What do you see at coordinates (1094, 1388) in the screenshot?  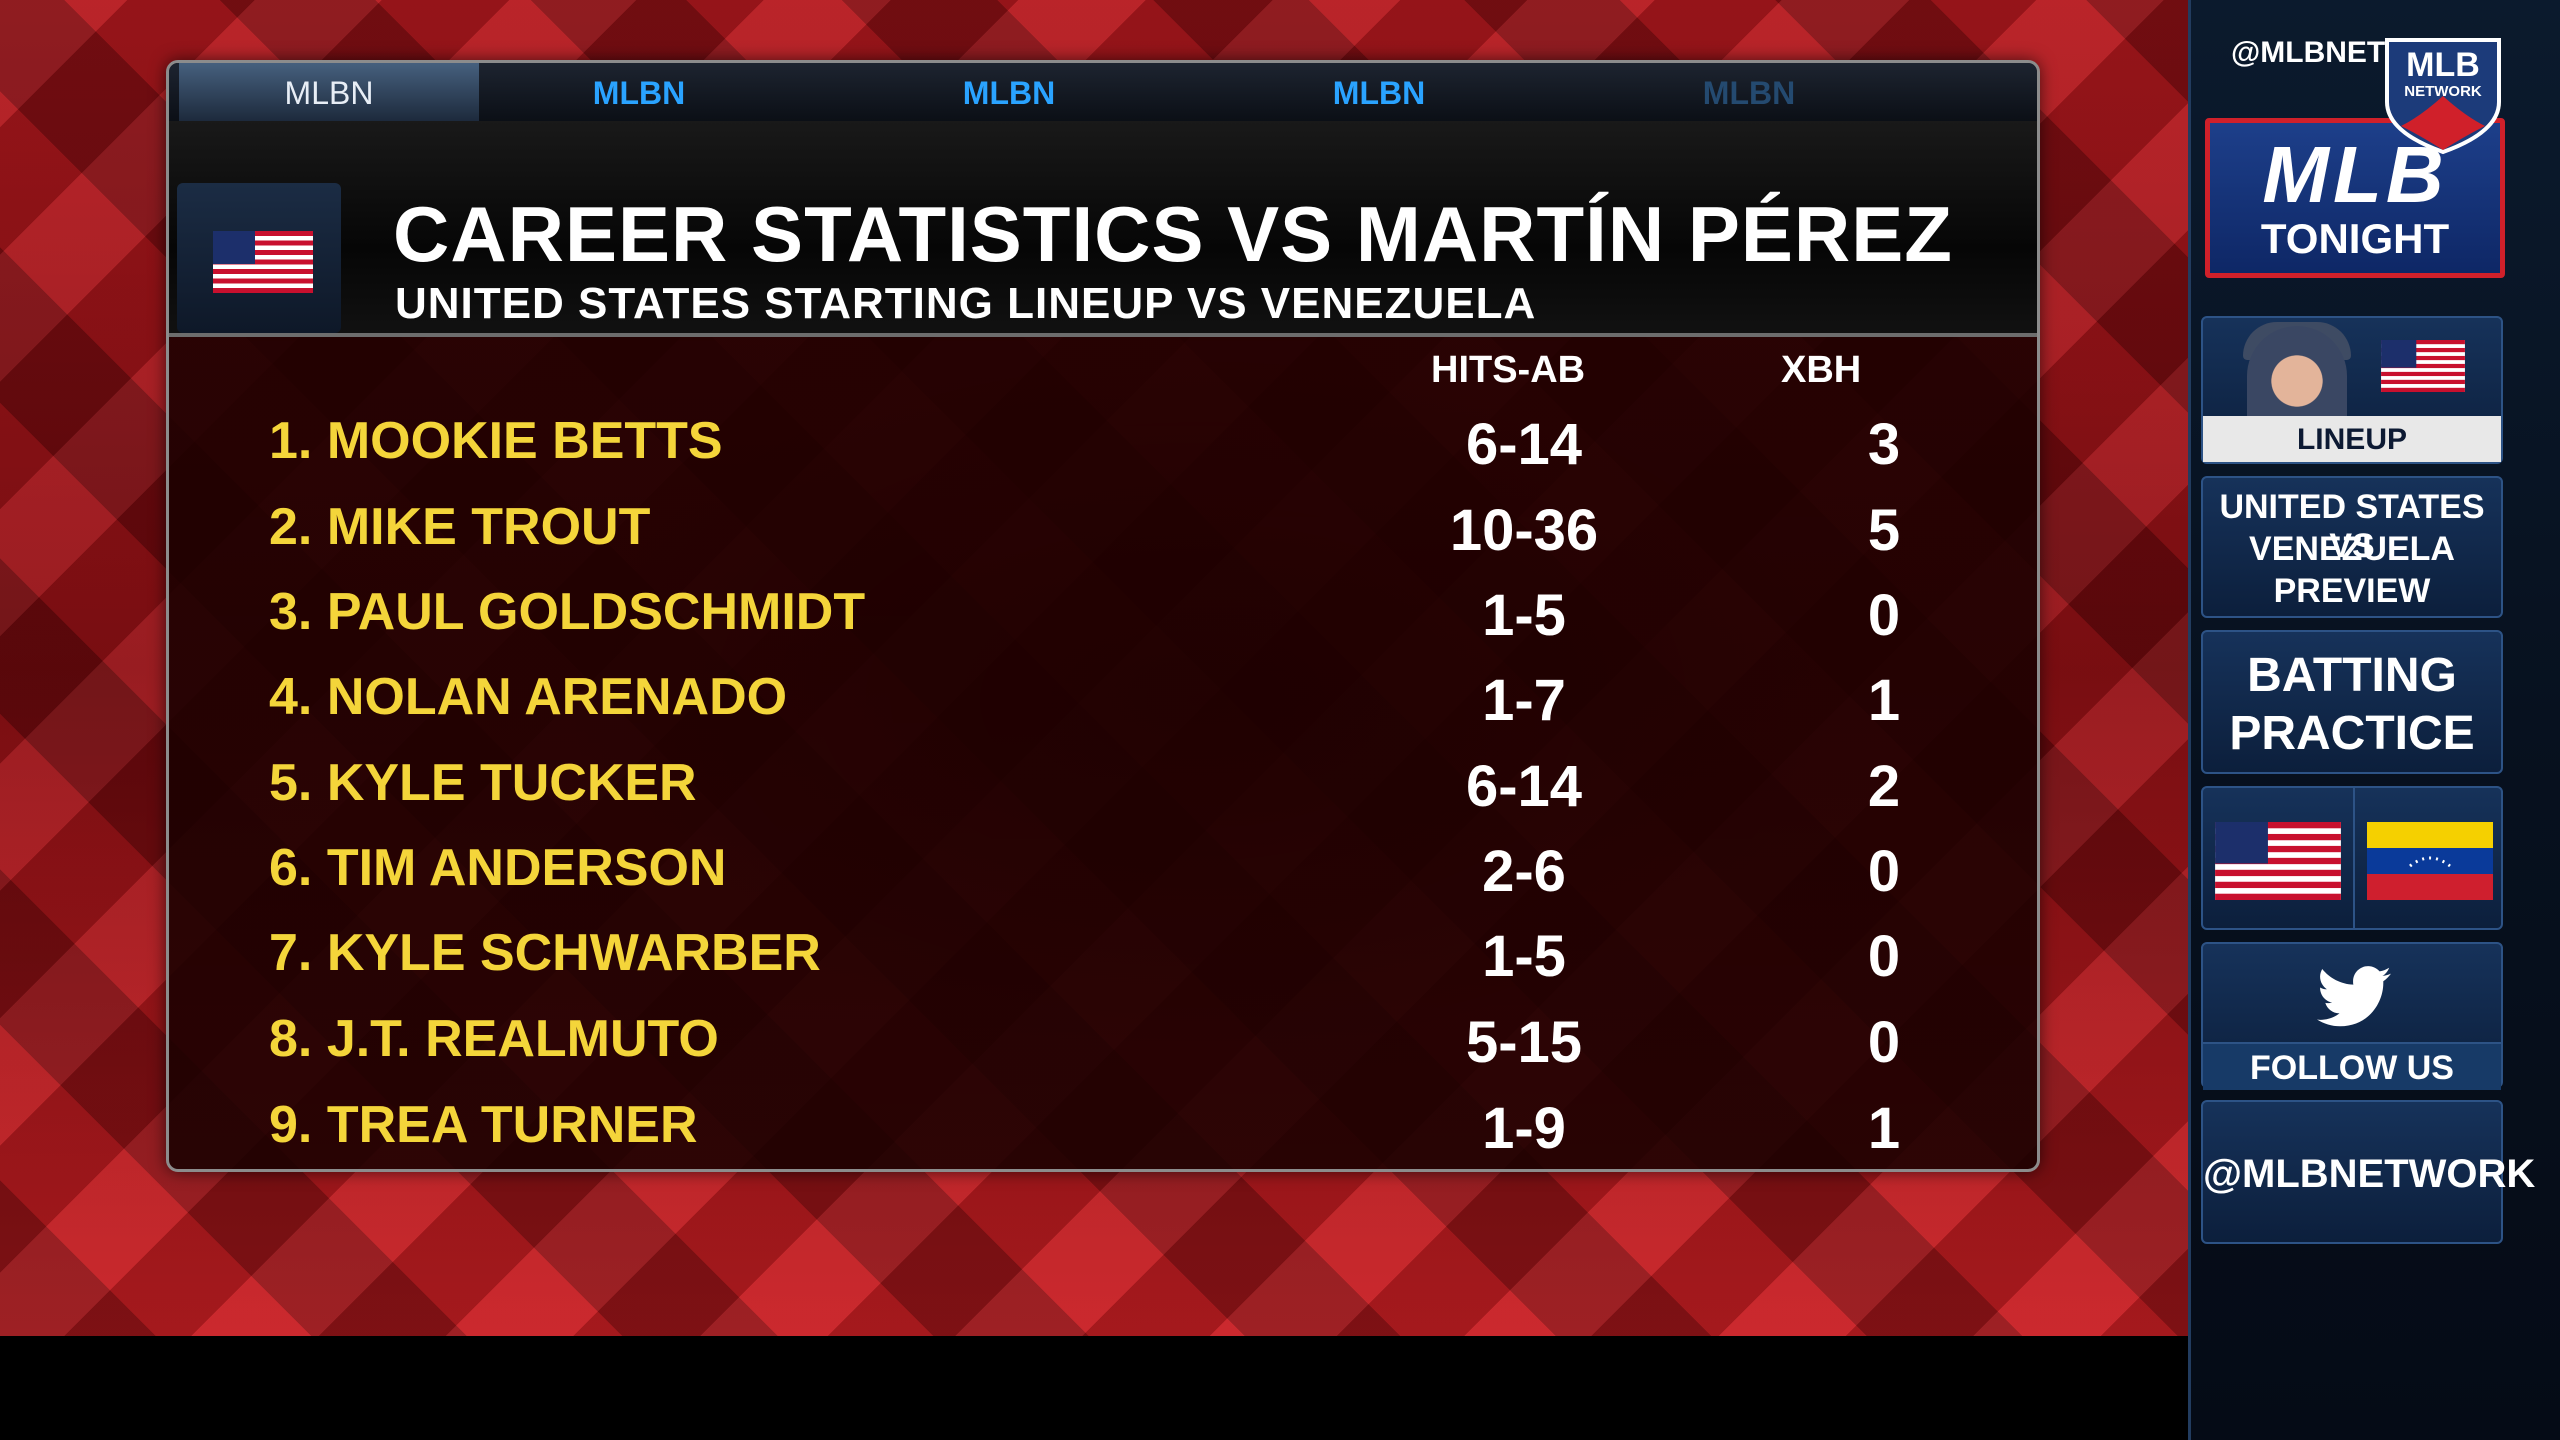 I see `bottom-black-bar` at bounding box center [1094, 1388].